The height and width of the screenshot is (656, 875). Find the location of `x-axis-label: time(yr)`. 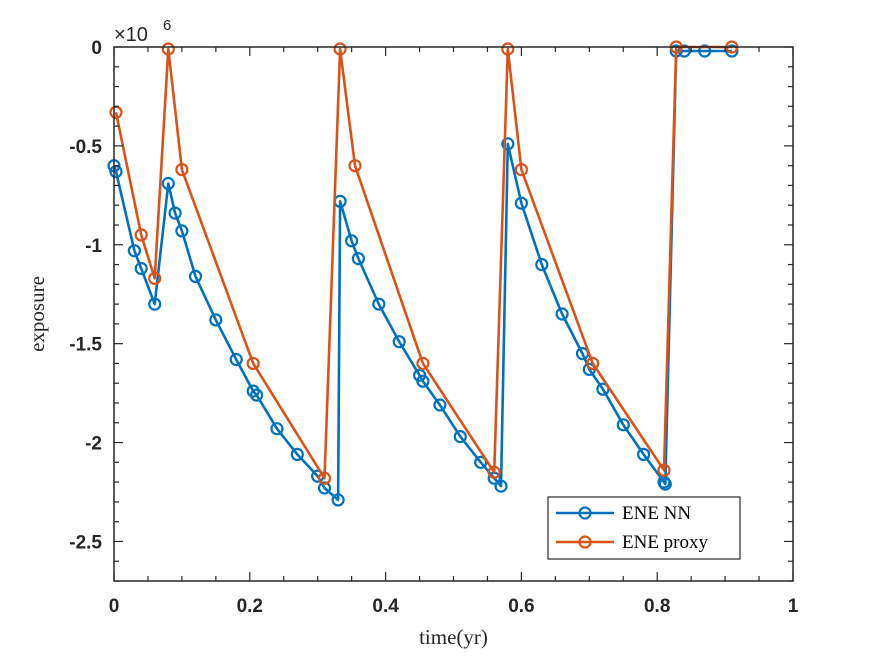

x-axis-label: time(yr) is located at coordinates (453, 637).